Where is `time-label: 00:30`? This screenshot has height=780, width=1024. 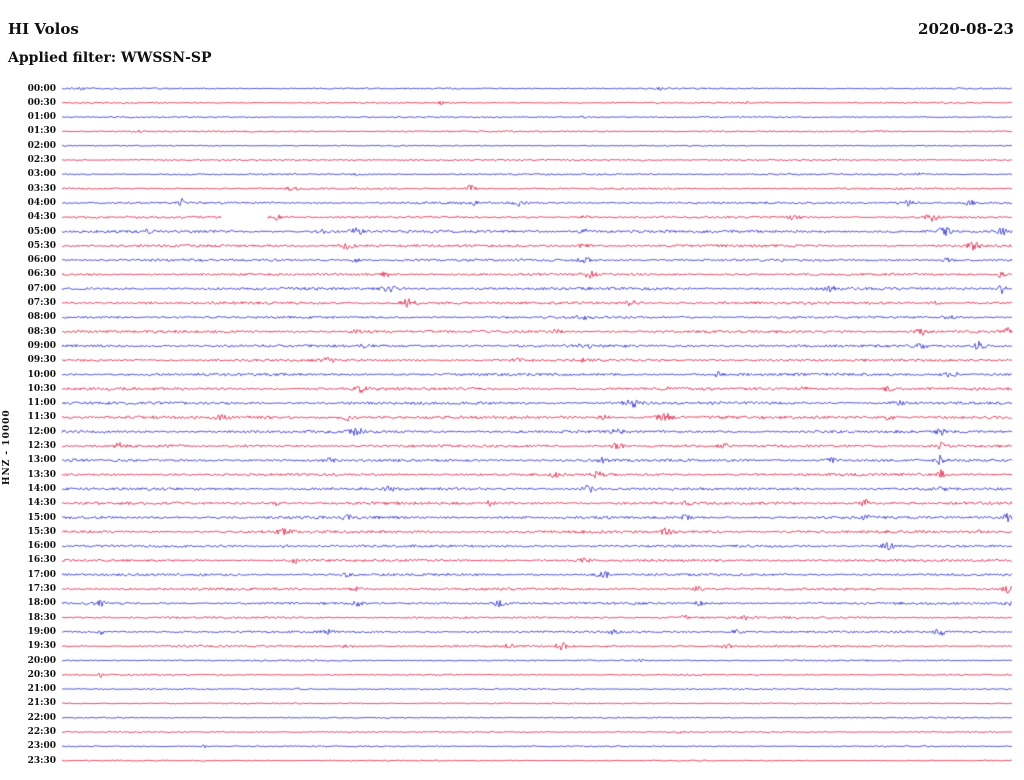 time-label: 00:30 is located at coordinates (41, 102).